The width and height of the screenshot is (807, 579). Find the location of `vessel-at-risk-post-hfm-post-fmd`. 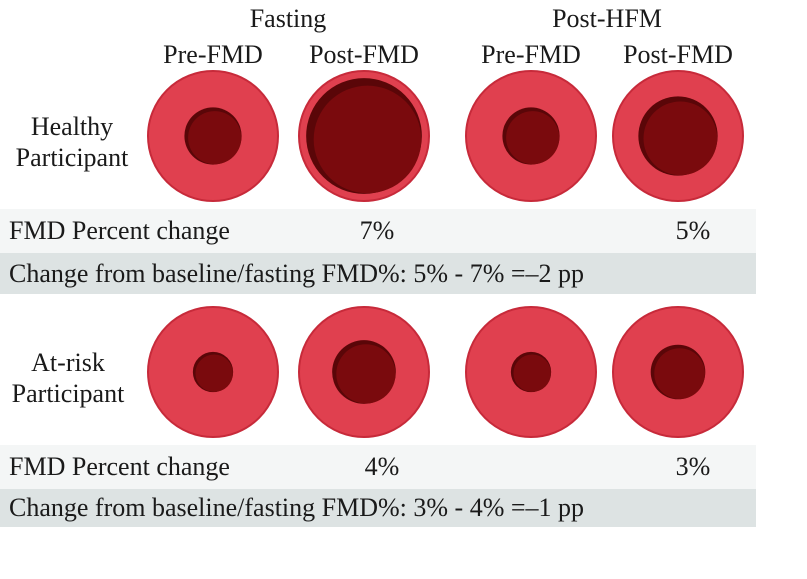

vessel-at-risk-post-hfm-post-fmd is located at coordinates (678, 372).